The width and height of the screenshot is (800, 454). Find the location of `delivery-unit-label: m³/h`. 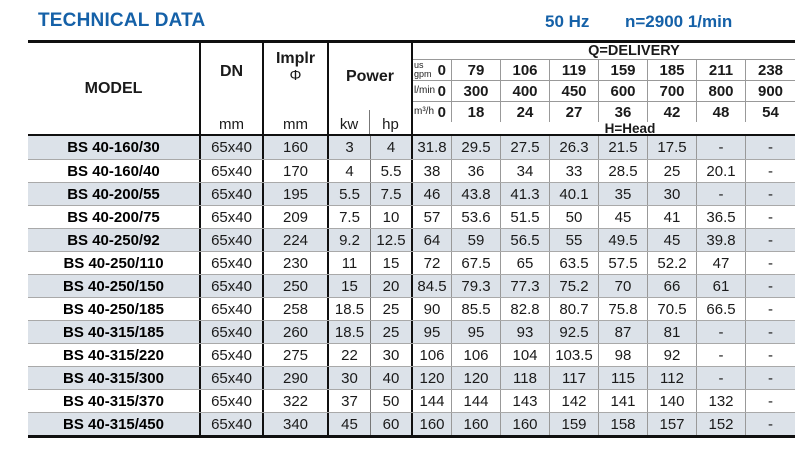

delivery-unit-label: m³/h is located at coordinates (424, 111).